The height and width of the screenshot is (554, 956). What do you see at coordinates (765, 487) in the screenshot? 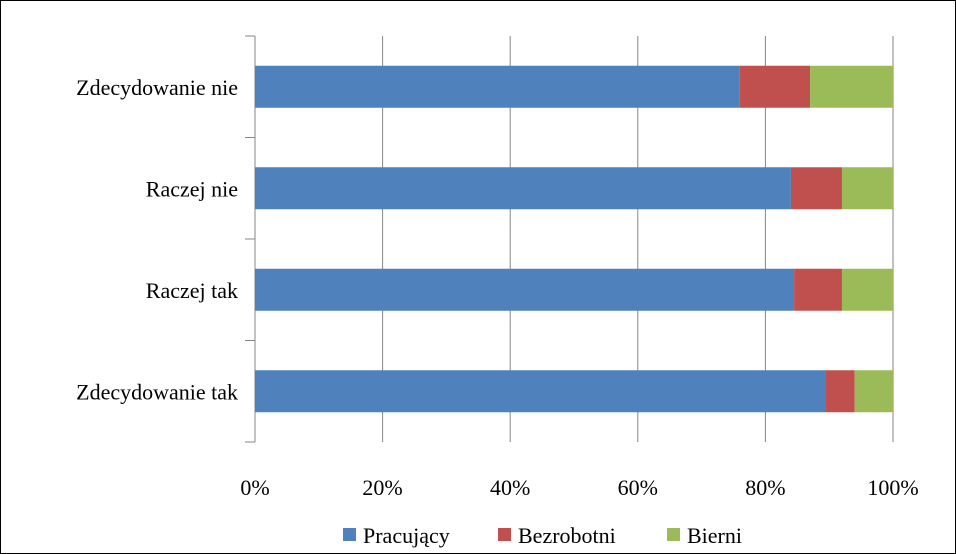
I see `x-tick-label: 80%` at bounding box center [765, 487].